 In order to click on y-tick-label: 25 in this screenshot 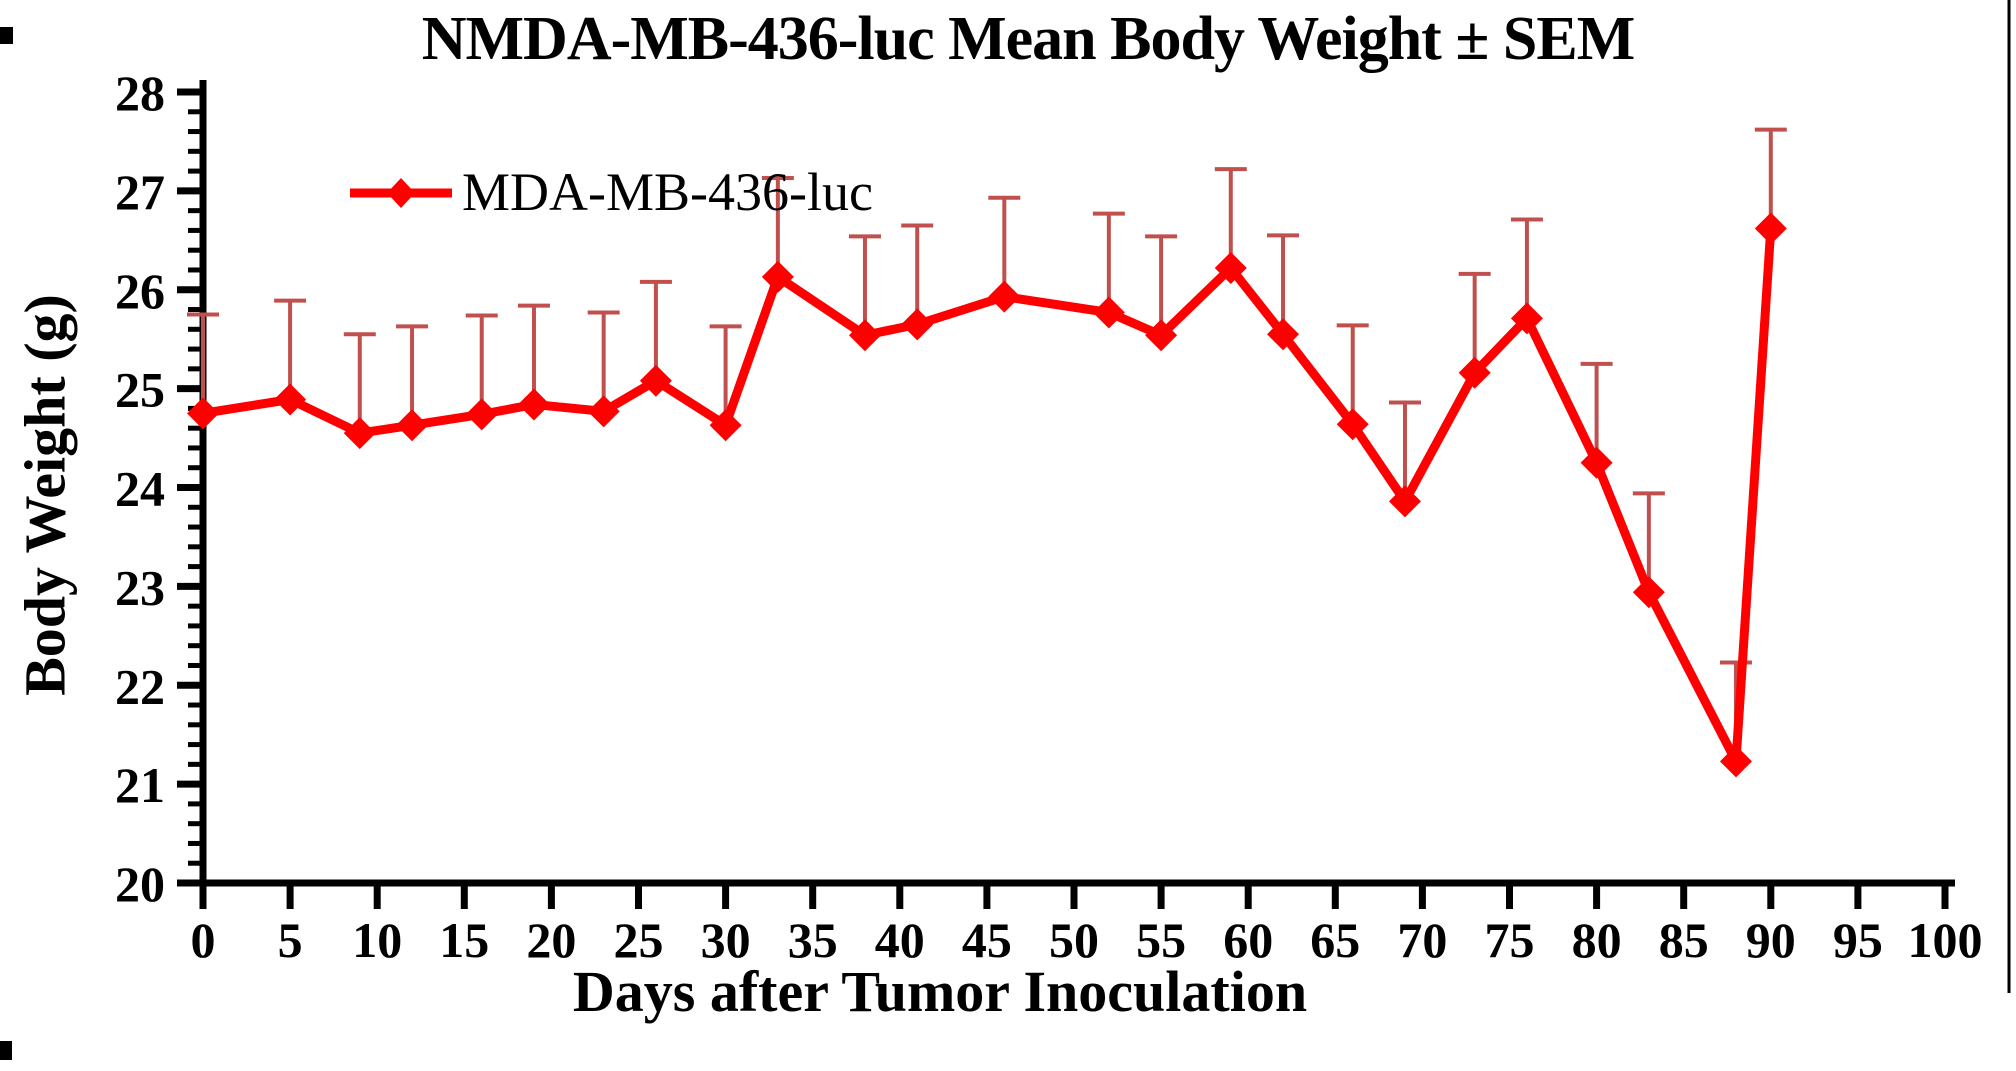, I will do `click(140, 390)`.